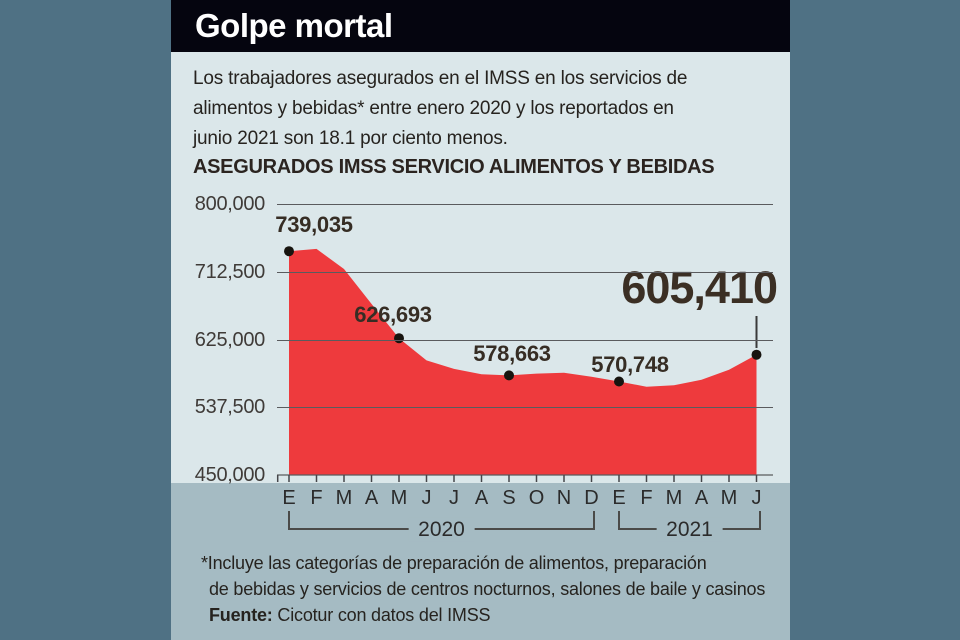  I want to click on month-label: S, so click(509, 498).